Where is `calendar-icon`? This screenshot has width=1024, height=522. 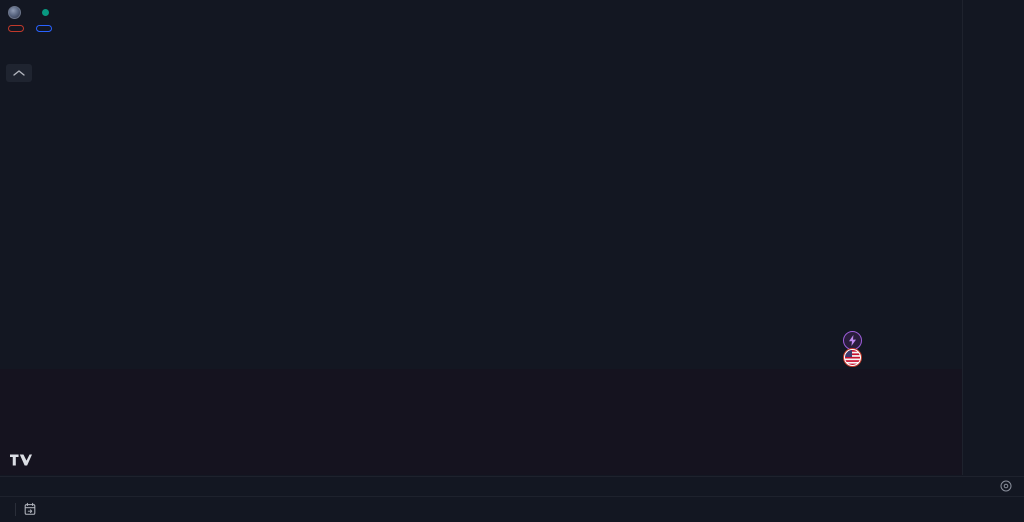 calendar-icon is located at coordinates (30, 509).